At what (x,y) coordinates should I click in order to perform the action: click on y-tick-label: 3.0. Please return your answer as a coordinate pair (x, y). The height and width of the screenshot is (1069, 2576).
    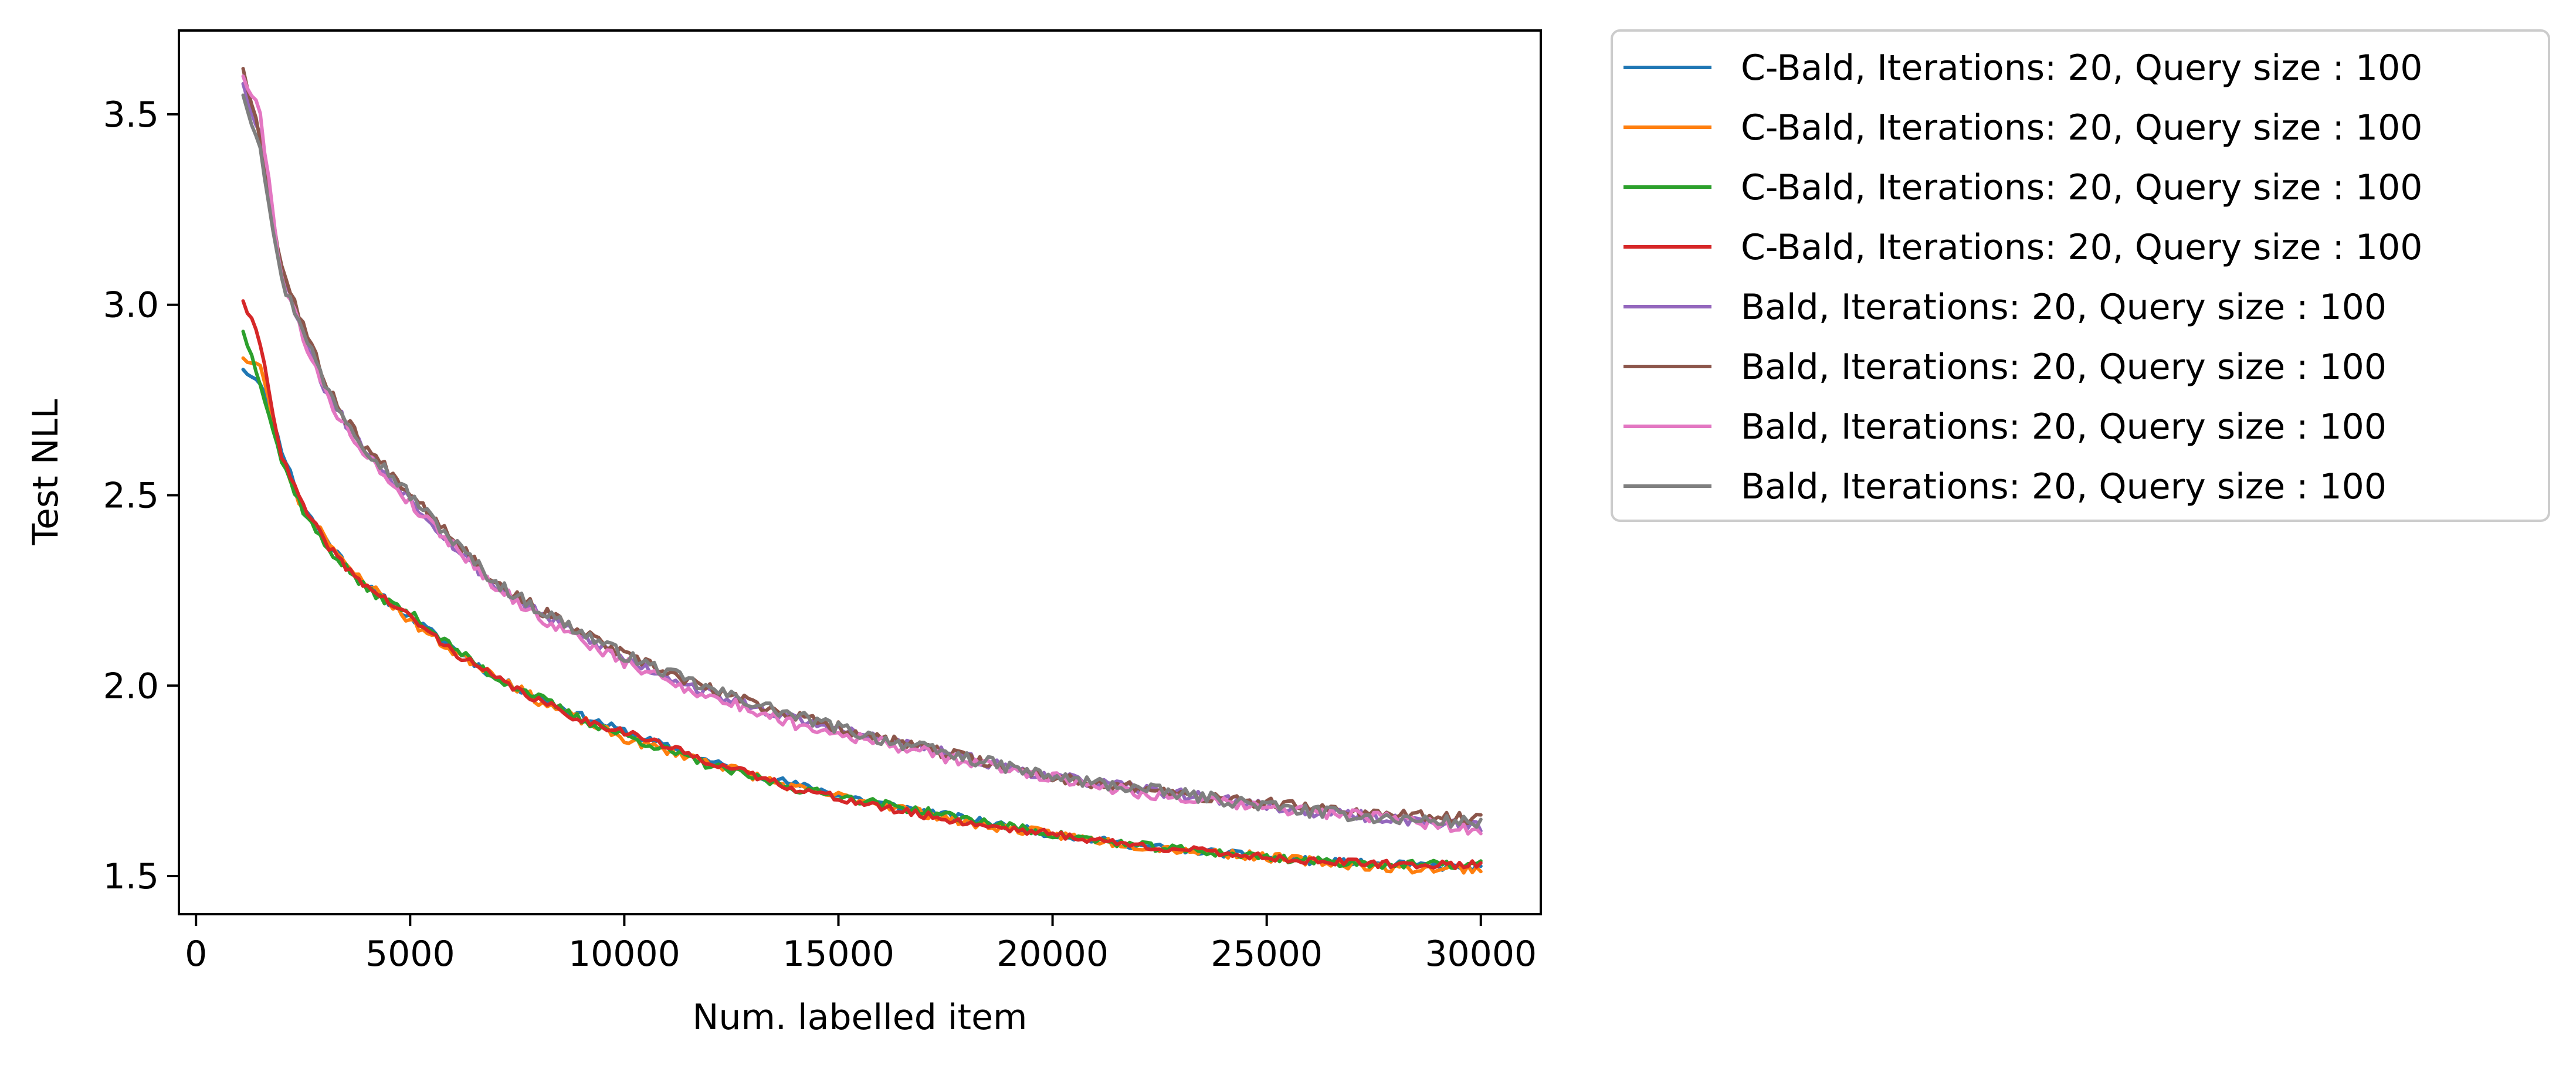
    Looking at the image, I should click on (131, 305).